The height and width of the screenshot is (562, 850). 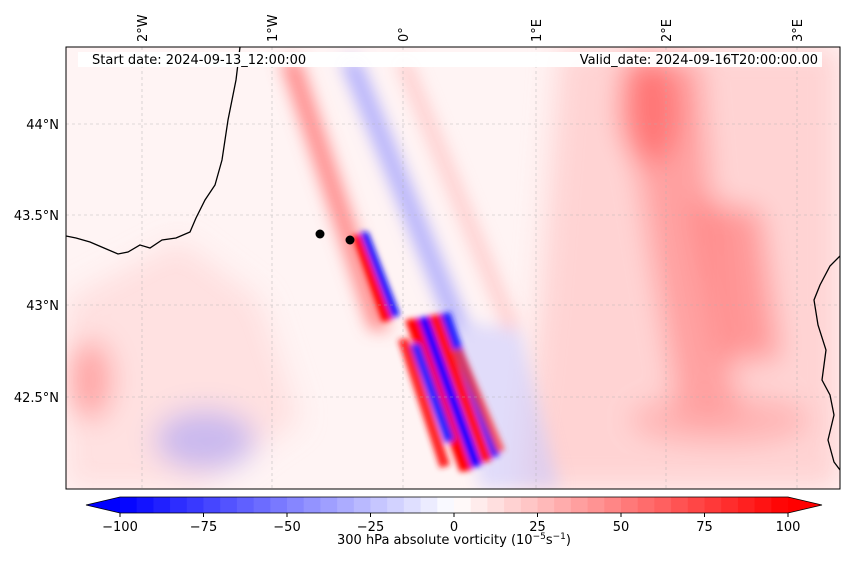 What do you see at coordinates (36, 262) in the screenshot?
I see `latitude-ticks: 44°N 43.5°N 43°N 42.5°N` at bounding box center [36, 262].